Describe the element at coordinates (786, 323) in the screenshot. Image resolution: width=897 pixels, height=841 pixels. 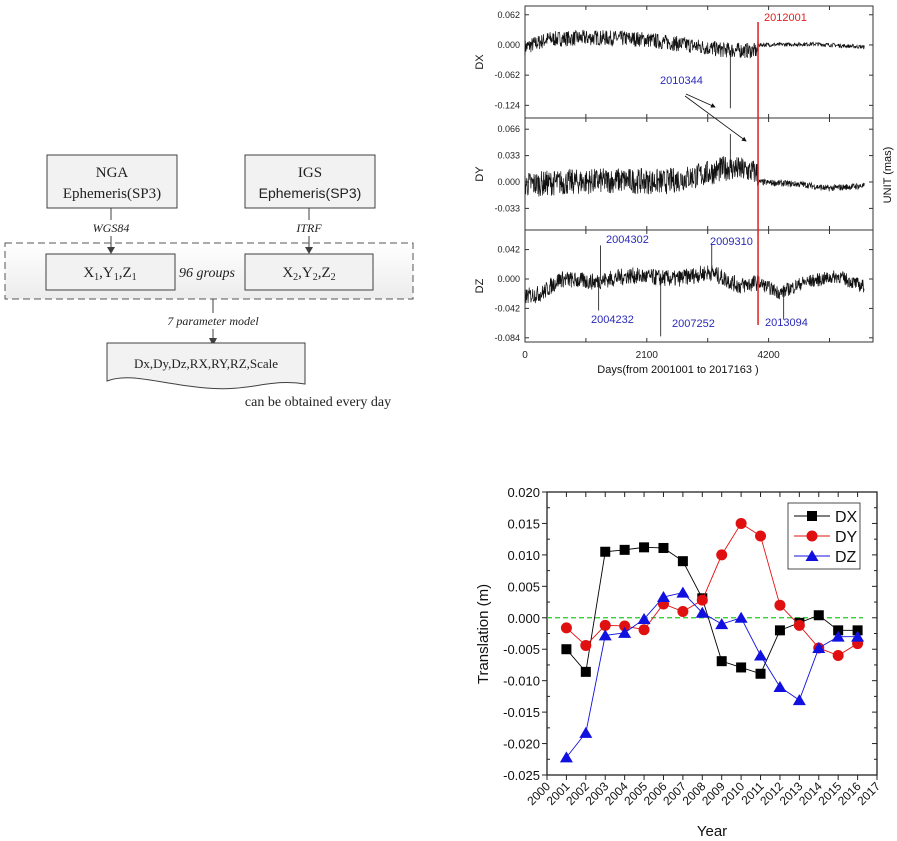
I see `annotation-2013094: 2013094` at that location.